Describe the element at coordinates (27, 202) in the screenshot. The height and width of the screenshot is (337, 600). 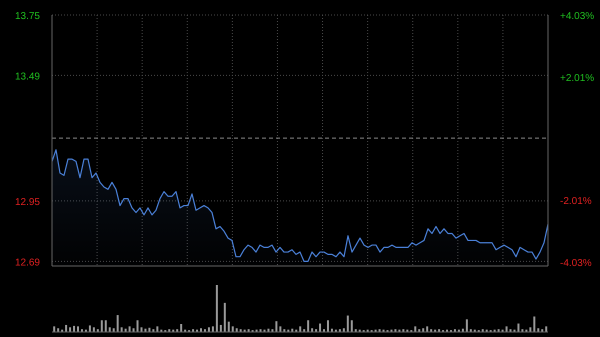
I see `y-tick-label: 12.95` at that location.